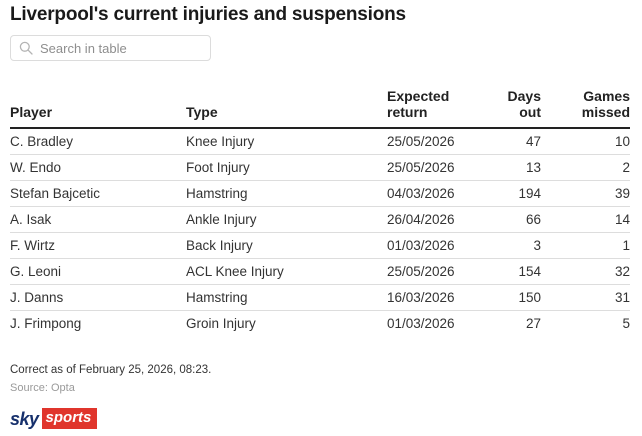 The width and height of the screenshot is (642, 436). I want to click on type-cell: Foot Injury, so click(286, 167).